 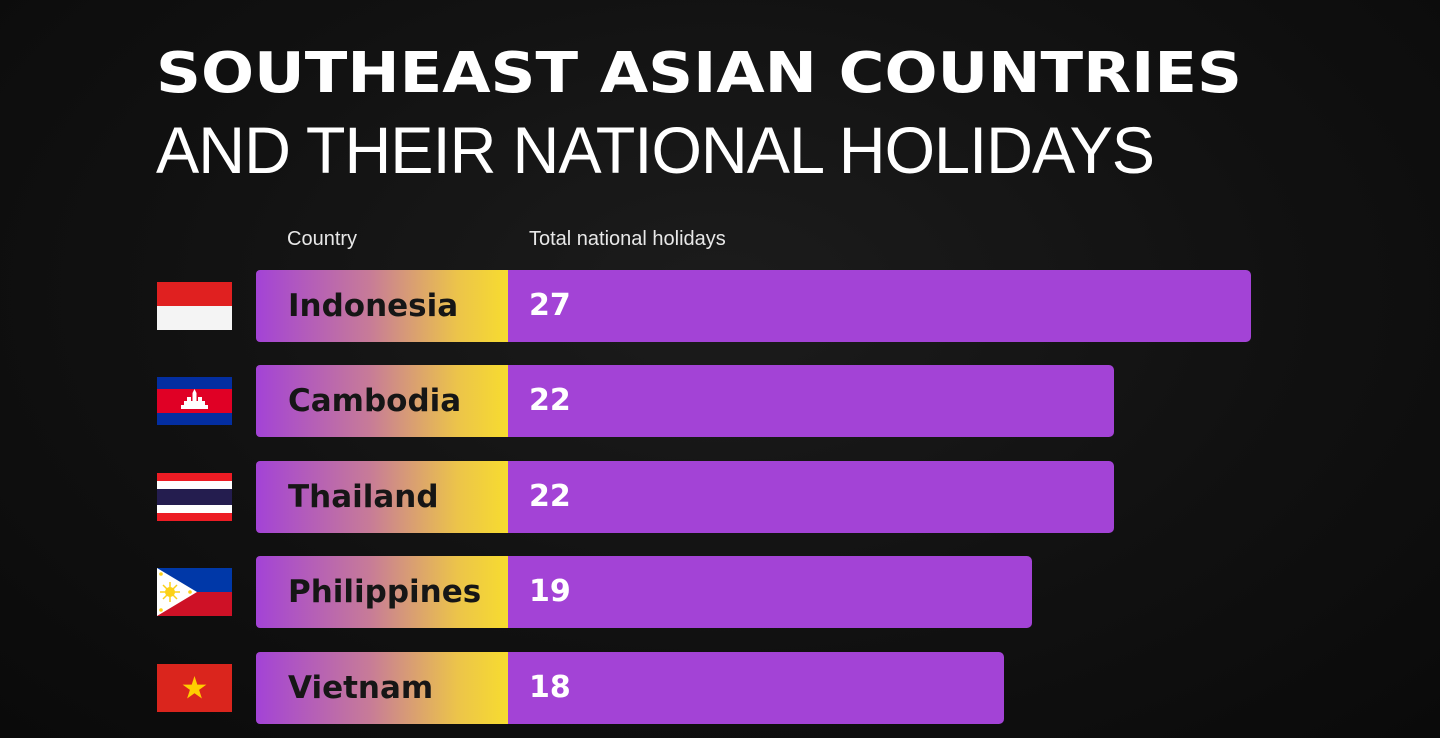 I want to click on country-label: Cambodia, so click(x=375, y=401).